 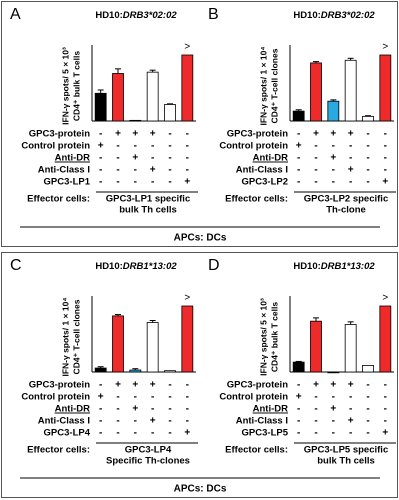 What do you see at coordinates (65, 336) in the screenshot?
I see `y-axis-label: IFN-γ spots/ 1 × 10⁴` at bounding box center [65, 336].